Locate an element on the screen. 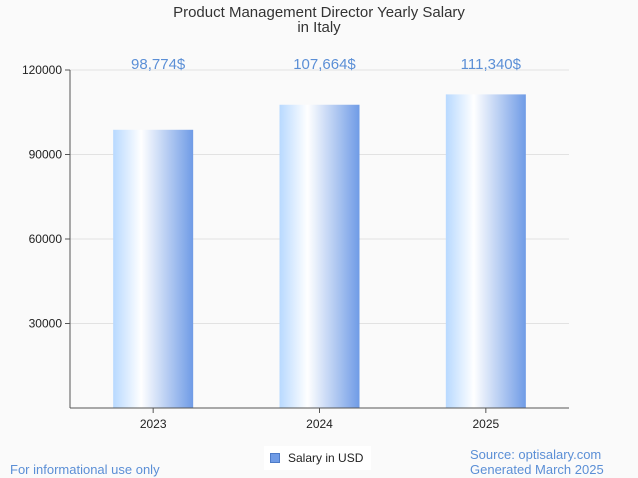  legend: Salary in USD is located at coordinates (318, 458).